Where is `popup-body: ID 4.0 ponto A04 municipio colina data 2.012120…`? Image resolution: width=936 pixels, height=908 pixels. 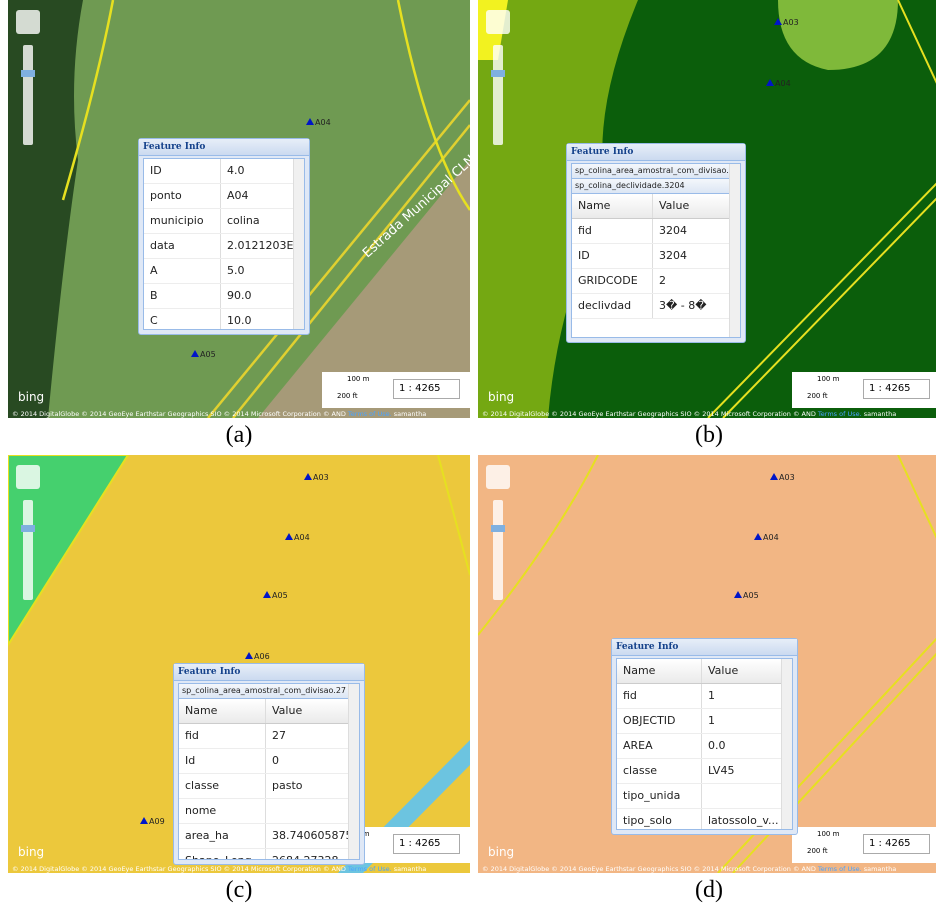 popup-body: ID 4.0 ponto A04 municipio colina data 2.012120… is located at coordinates (224, 244).